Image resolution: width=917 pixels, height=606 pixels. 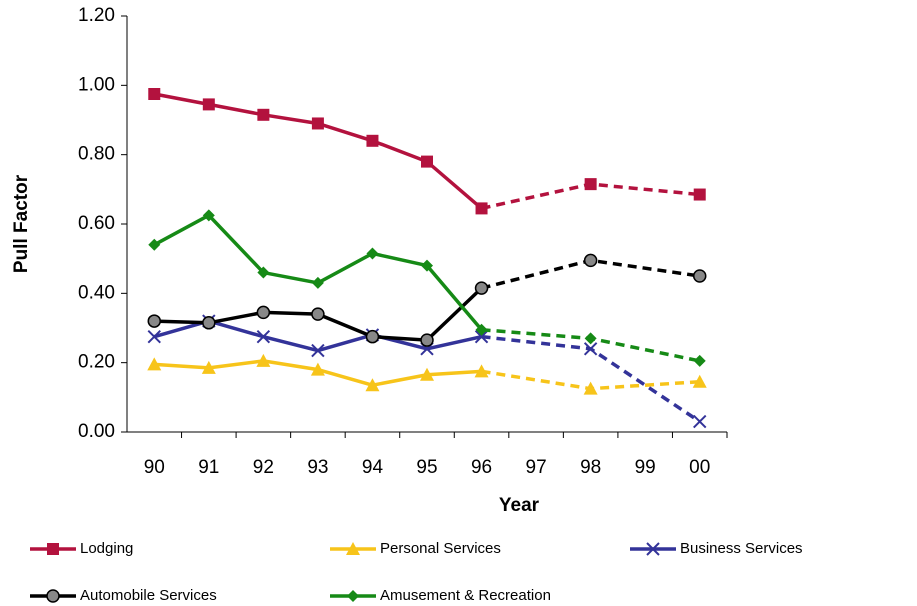 What do you see at coordinates (519, 505) in the screenshot?
I see `x-axis-title: Year` at bounding box center [519, 505].